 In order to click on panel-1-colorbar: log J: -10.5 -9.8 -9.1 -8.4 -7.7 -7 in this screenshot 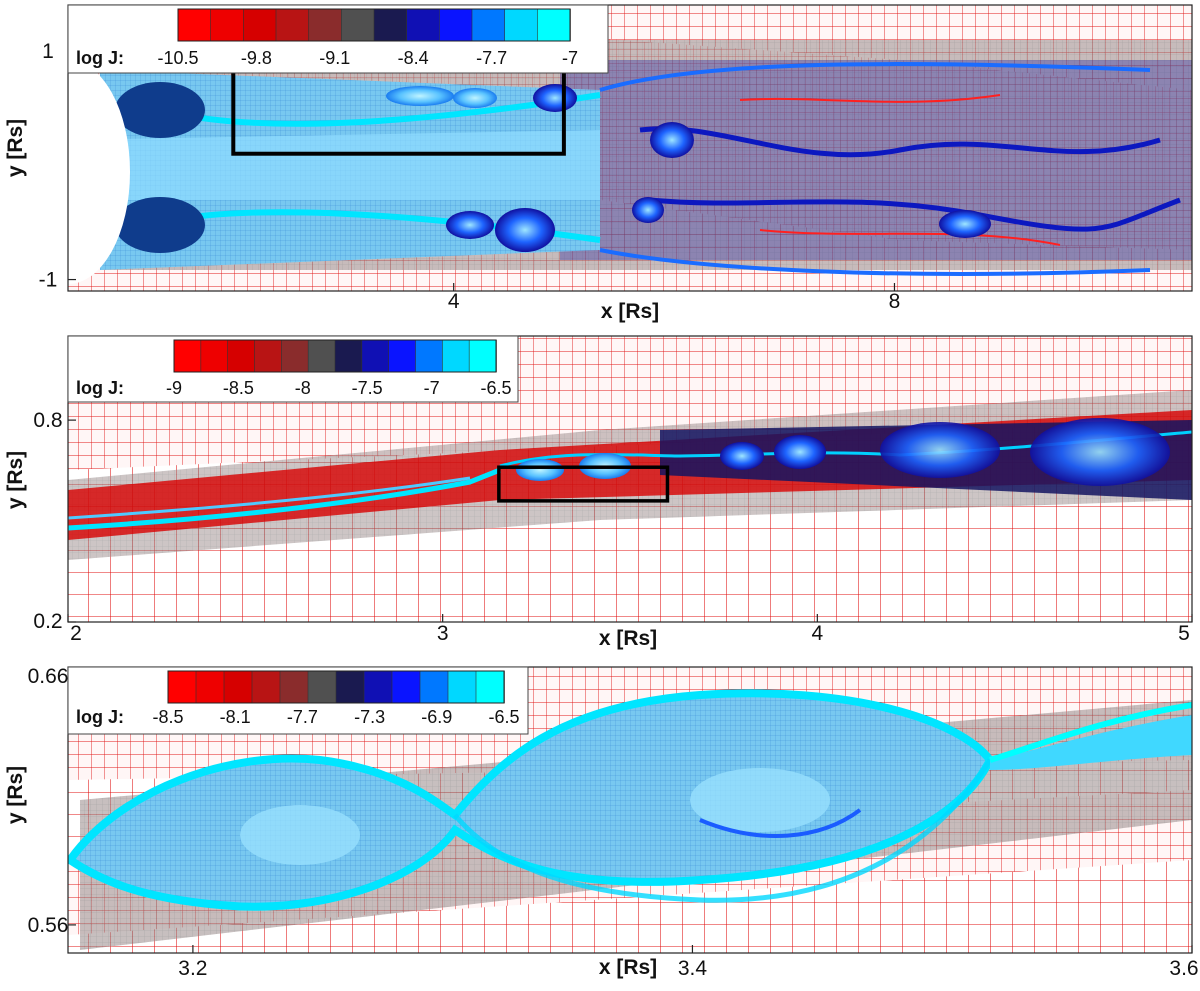, I will do `click(338, 39)`.